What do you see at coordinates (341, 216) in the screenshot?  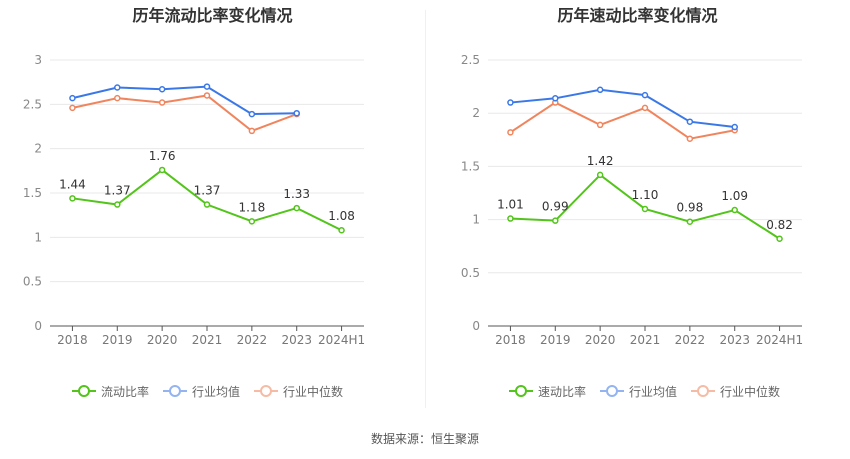 I see `data-label: 1.08` at bounding box center [341, 216].